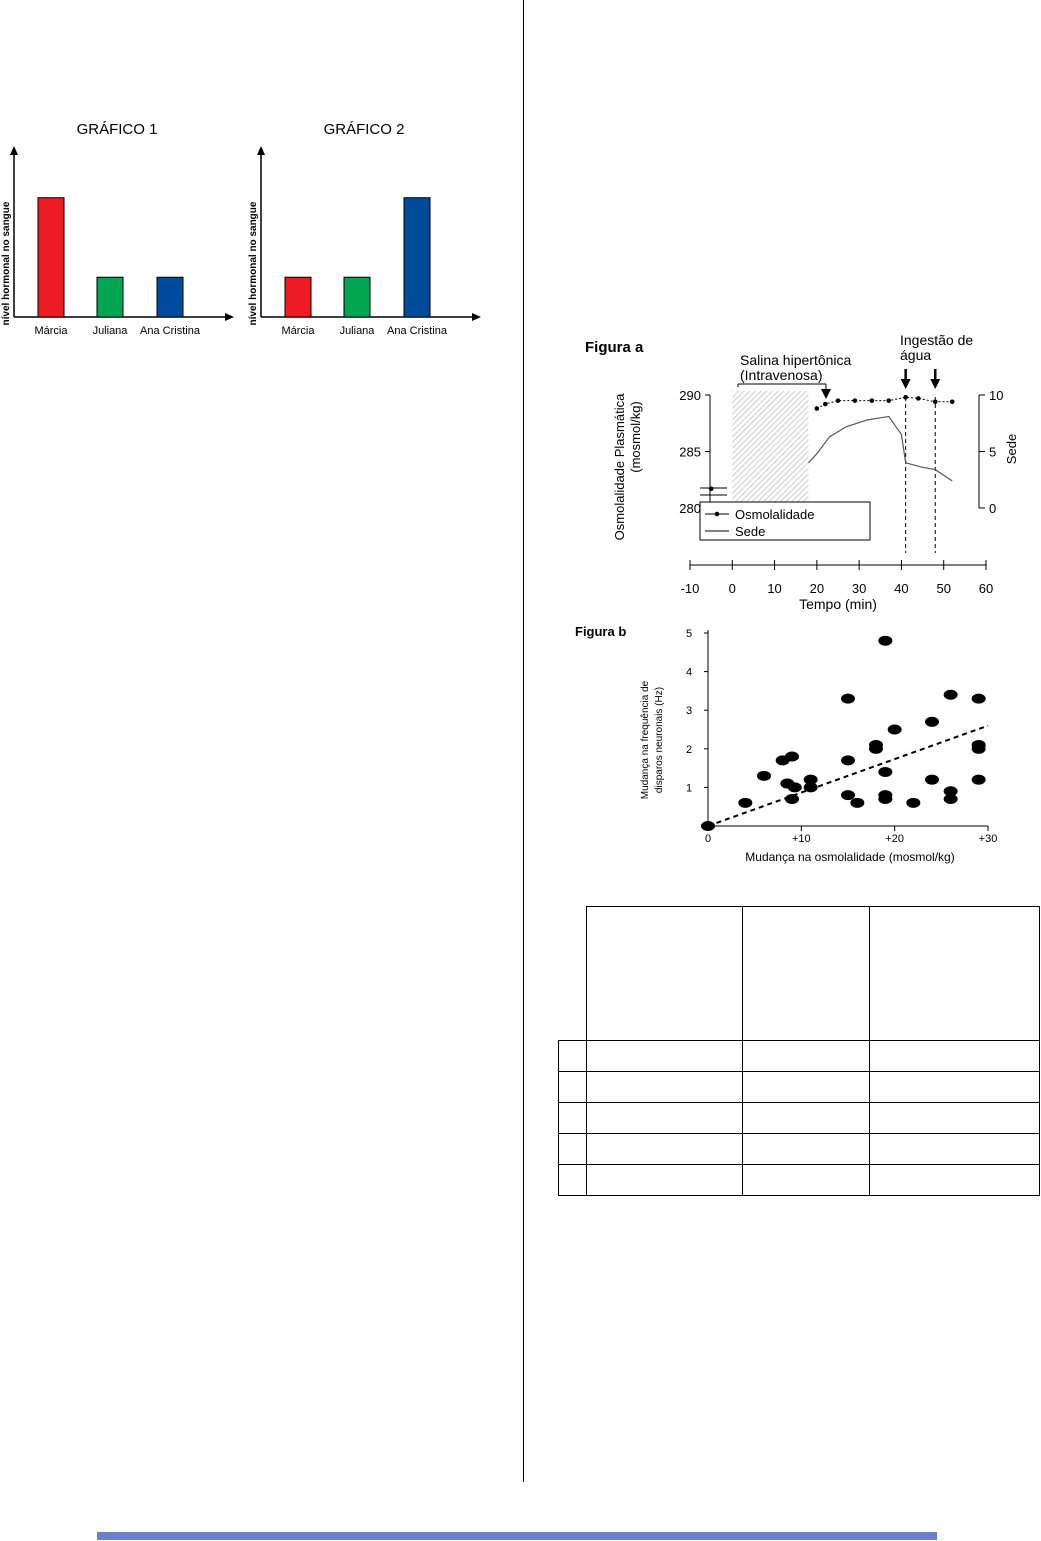 The height and width of the screenshot is (1541, 1041). I want to click on x-tick-label: 10, so click(774, 588).